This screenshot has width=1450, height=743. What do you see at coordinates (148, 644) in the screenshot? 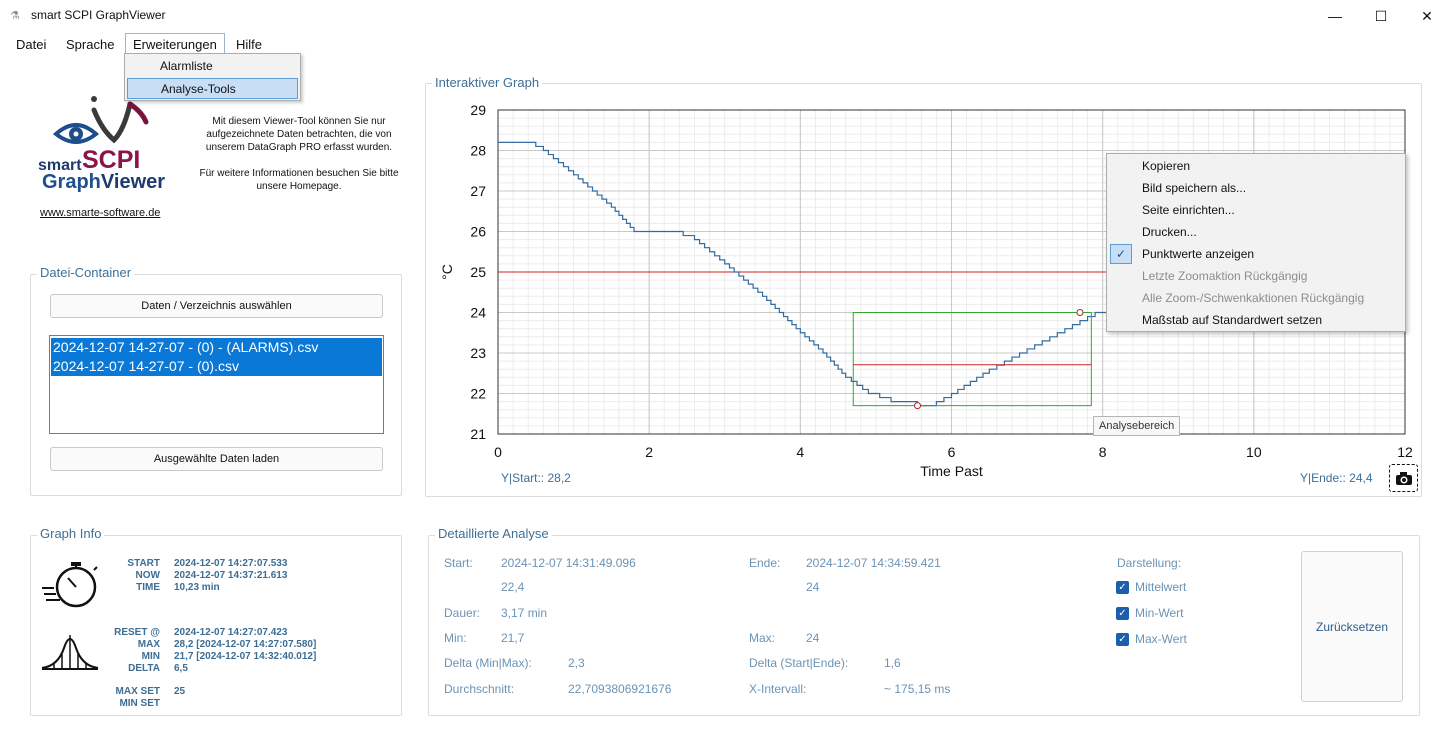
I see `info-label: MAX` at bounding box center [148, 644].